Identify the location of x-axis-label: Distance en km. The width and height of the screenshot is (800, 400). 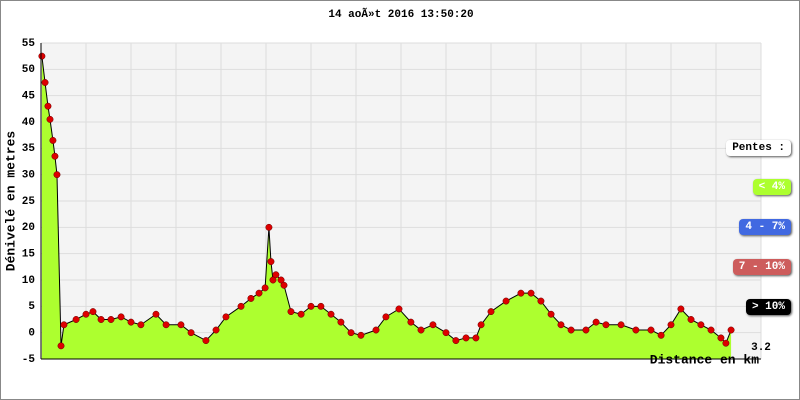
(704, 359).